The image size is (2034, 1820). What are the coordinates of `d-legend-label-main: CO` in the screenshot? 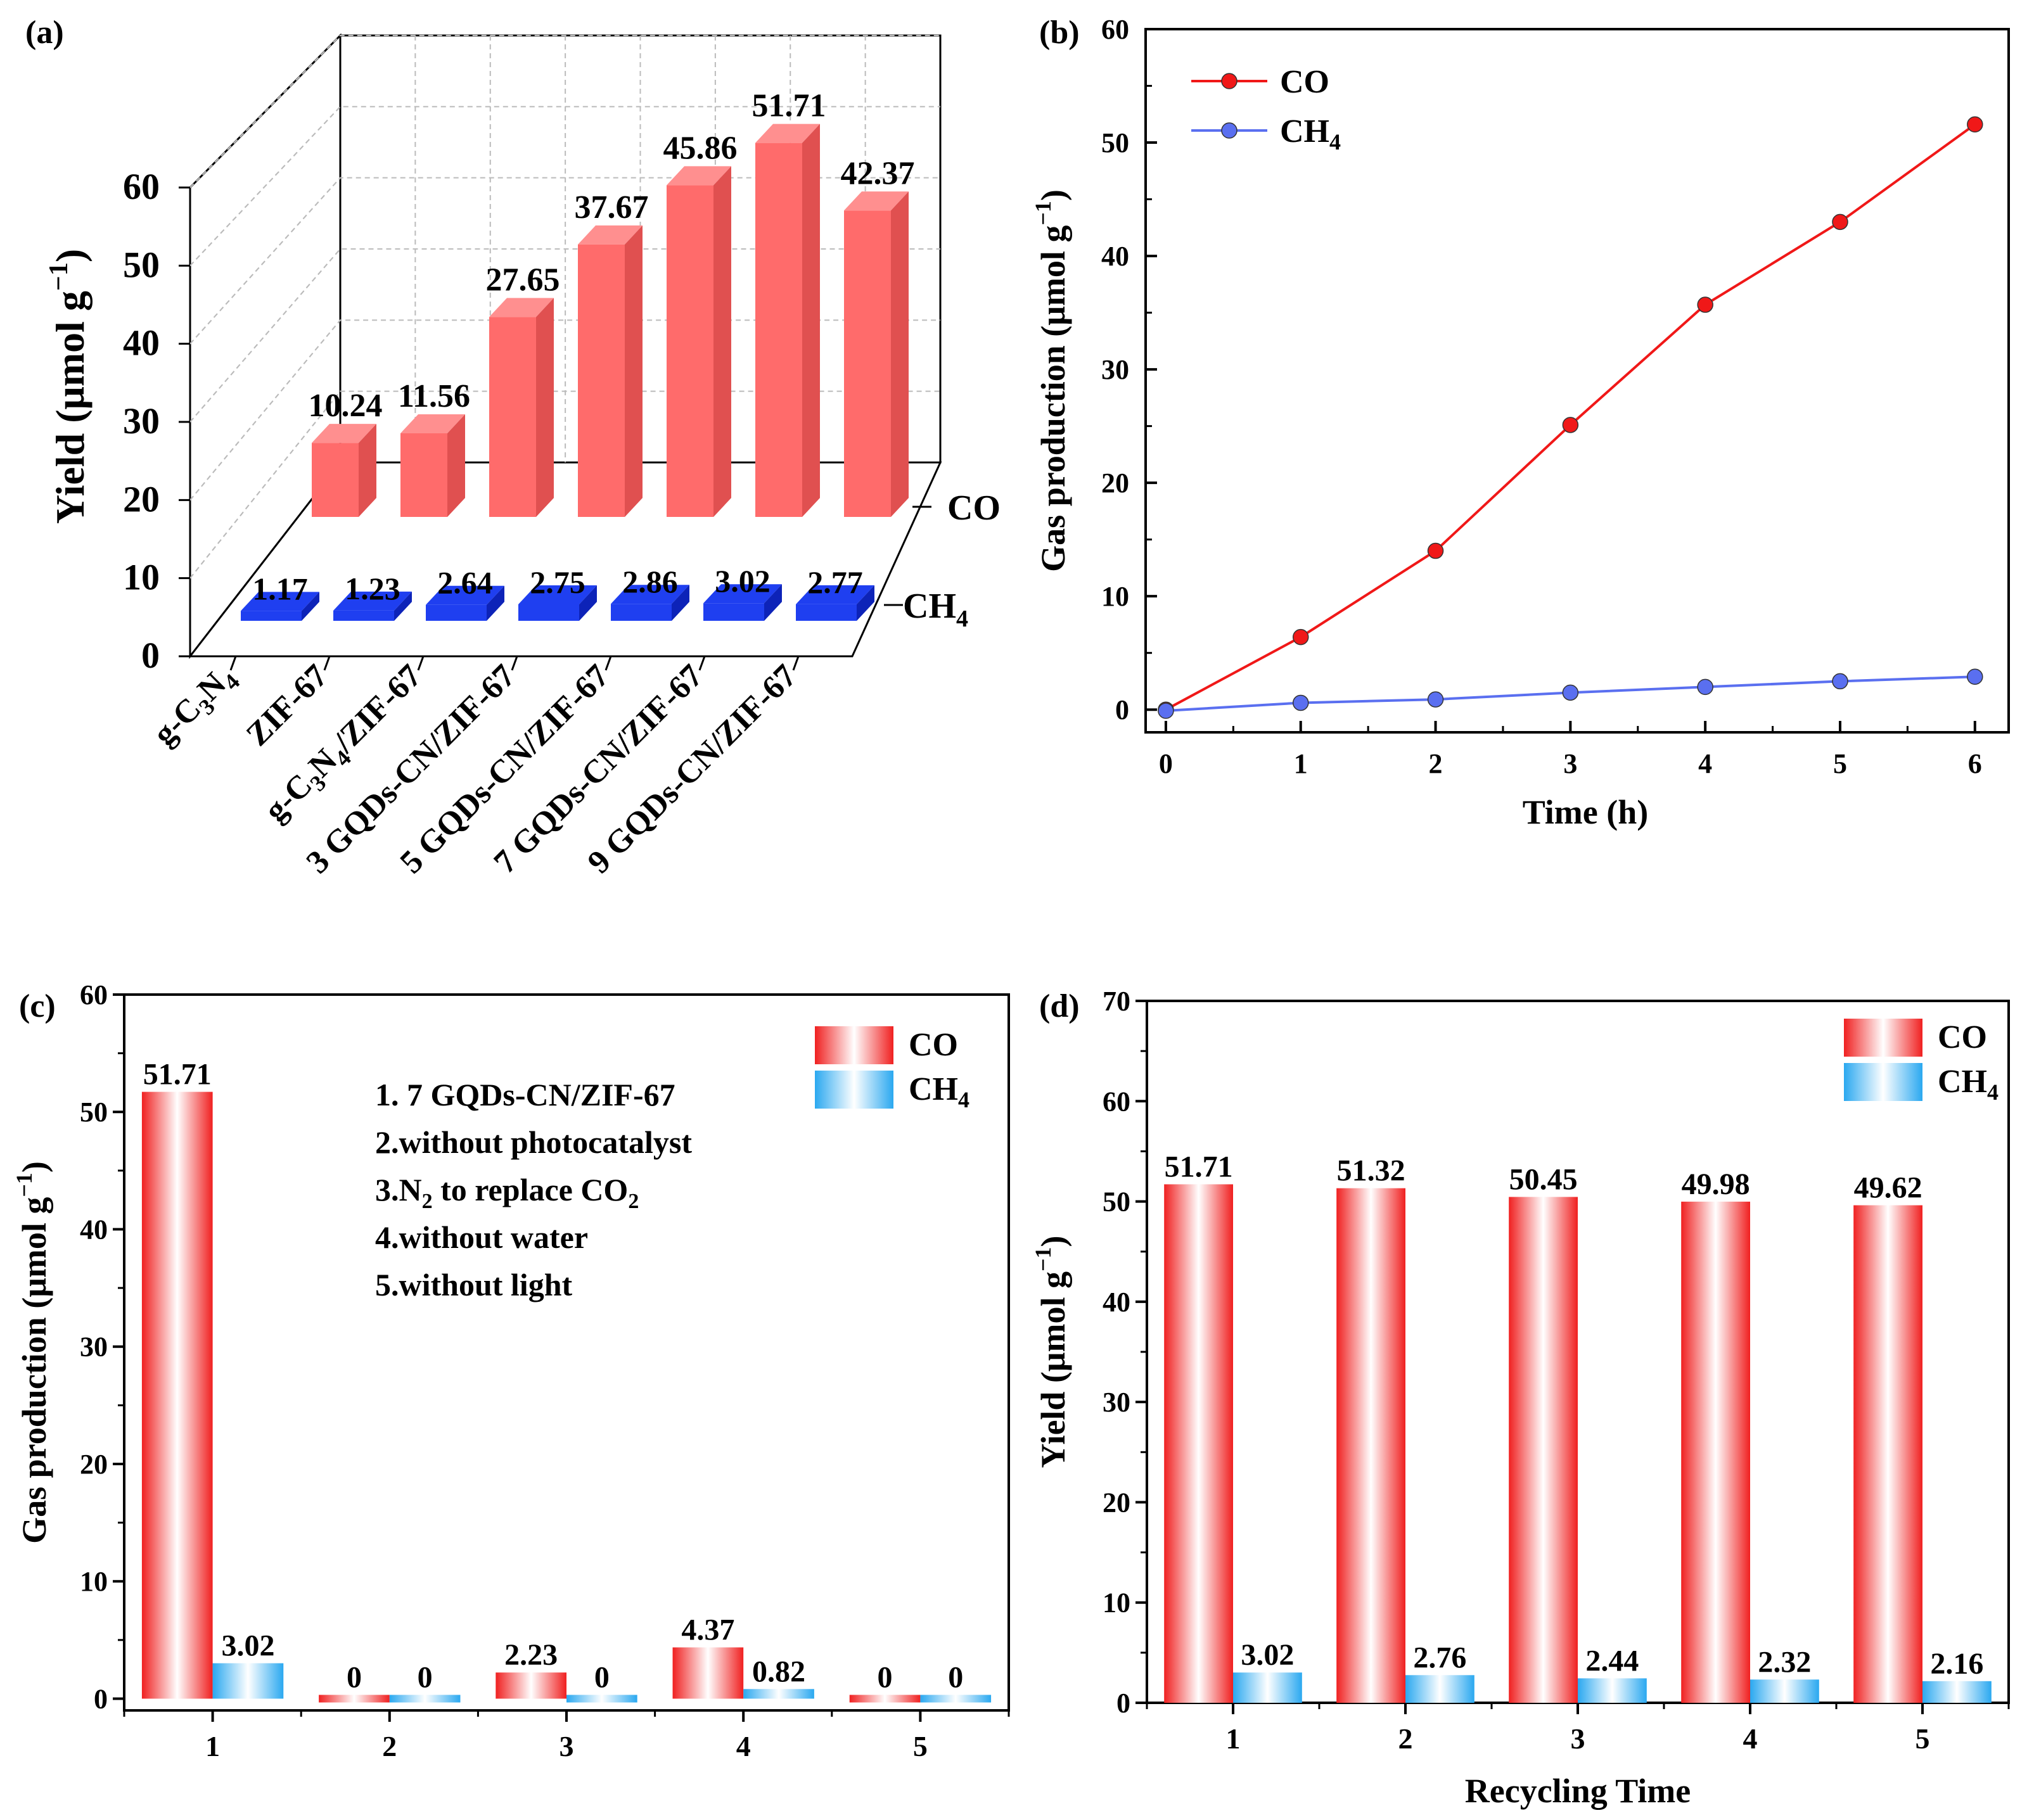 It's located at (1963, 1037).